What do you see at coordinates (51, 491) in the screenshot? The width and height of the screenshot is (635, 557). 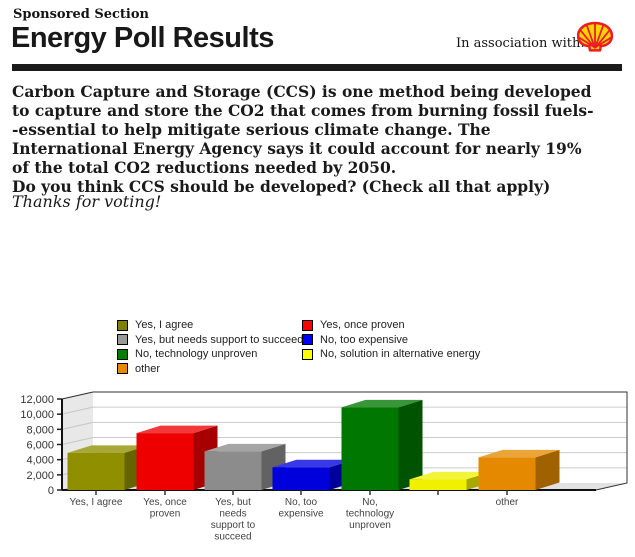 I see `y-axis-label: 0` at bounding box center [51, 491].